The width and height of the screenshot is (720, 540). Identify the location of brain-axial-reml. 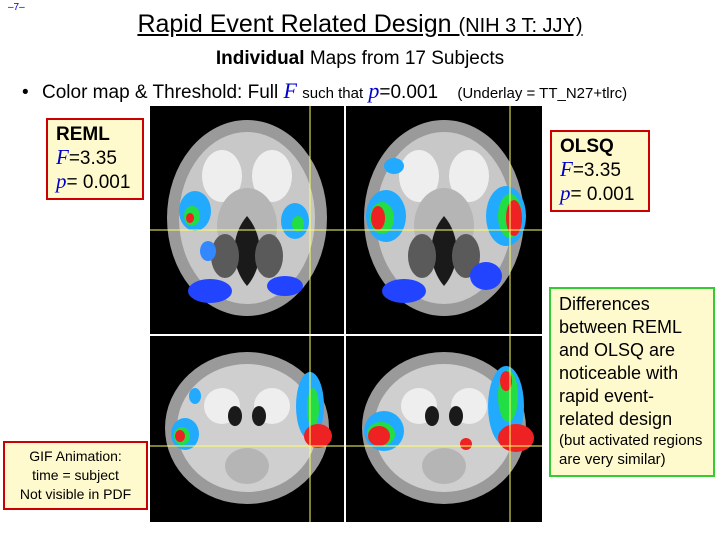
(247, 220).